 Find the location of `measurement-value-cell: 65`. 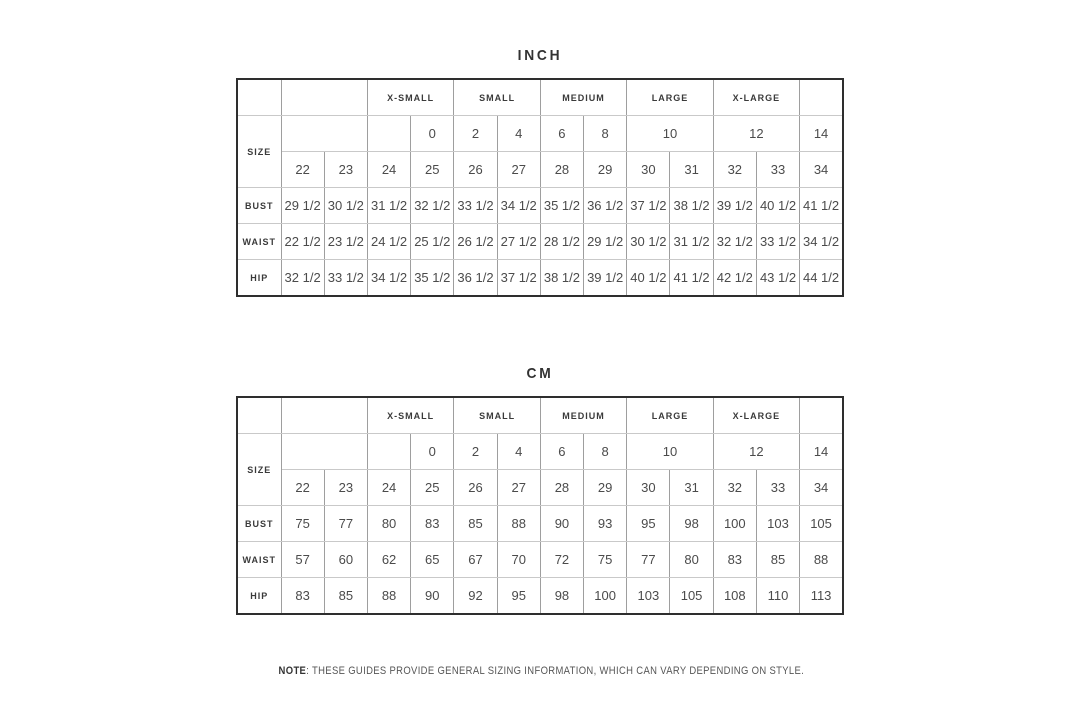

measurement-value-cell: 65 is located at coordinates (432, 559).